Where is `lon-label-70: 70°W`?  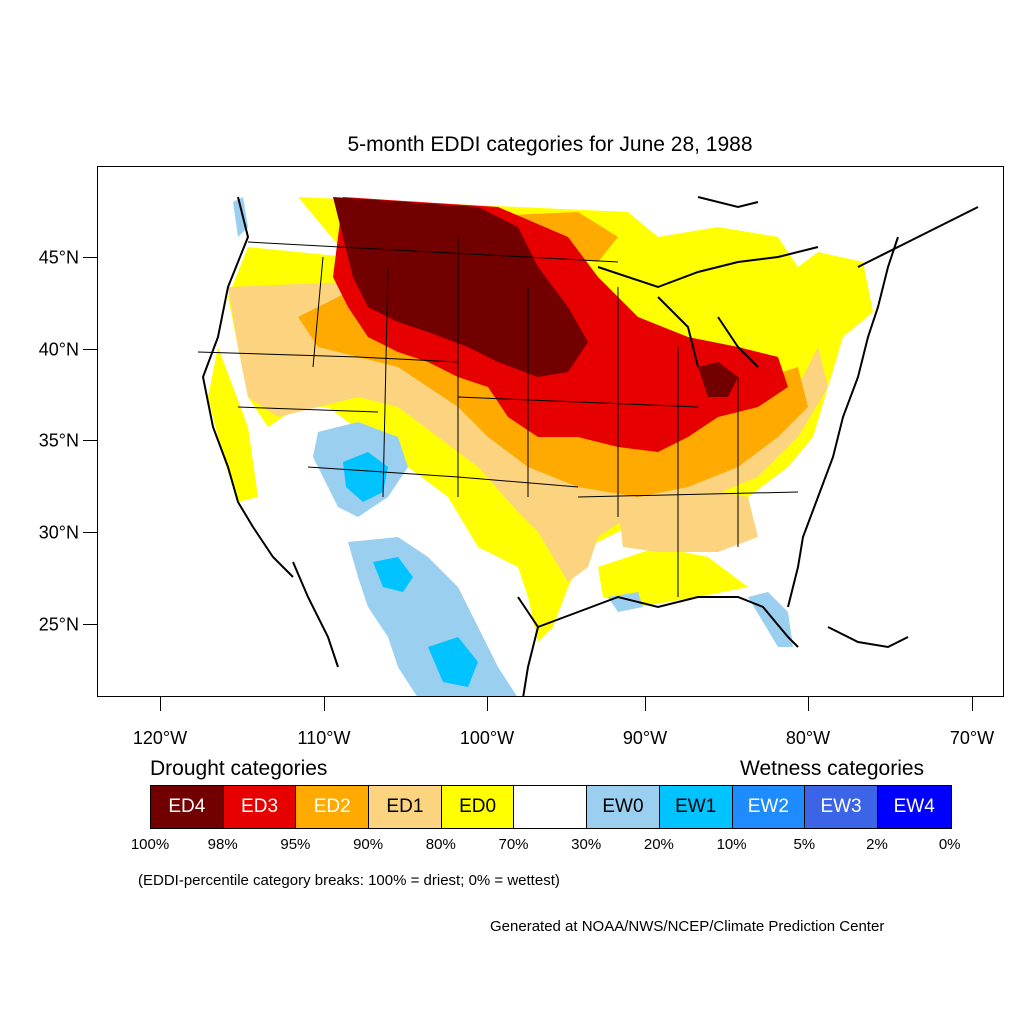
lon-label-70: 70°W is located at coordinates (972, 738).